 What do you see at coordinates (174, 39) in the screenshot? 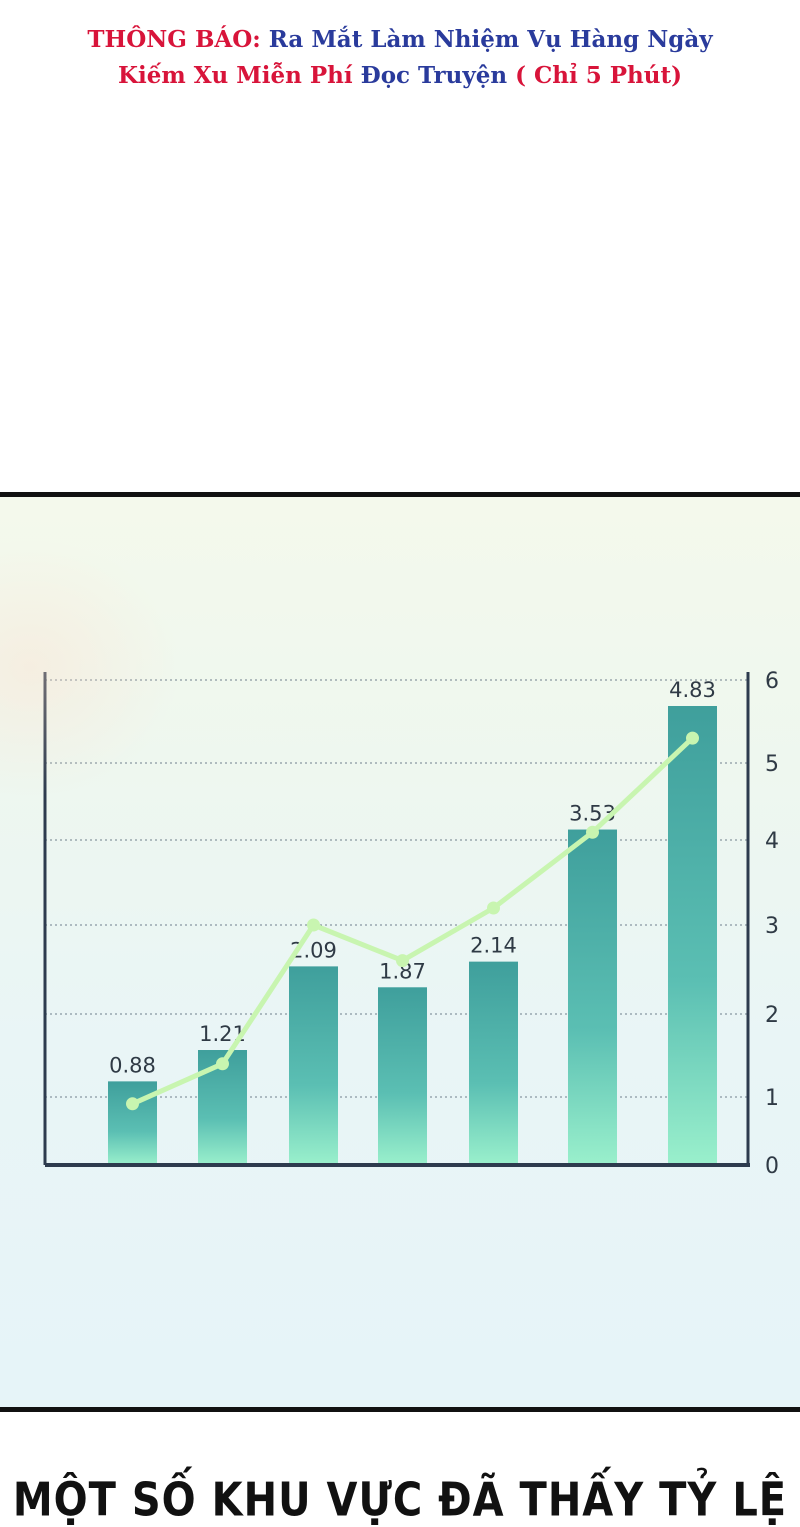
I see `notice-label: THÔNG BÁO:` at bounding box center [174, 39].